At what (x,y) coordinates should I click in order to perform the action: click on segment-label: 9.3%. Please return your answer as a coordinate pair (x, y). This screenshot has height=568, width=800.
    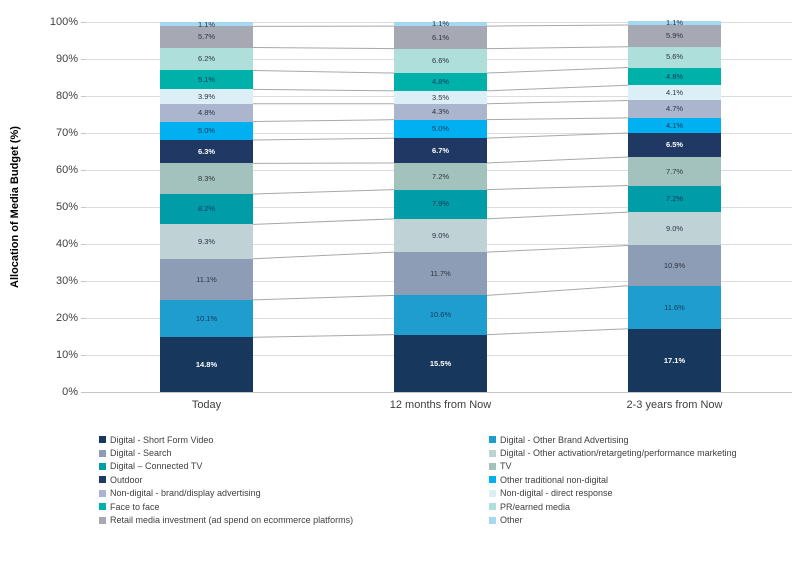
    Looking at the image, I should click on (206, 241).